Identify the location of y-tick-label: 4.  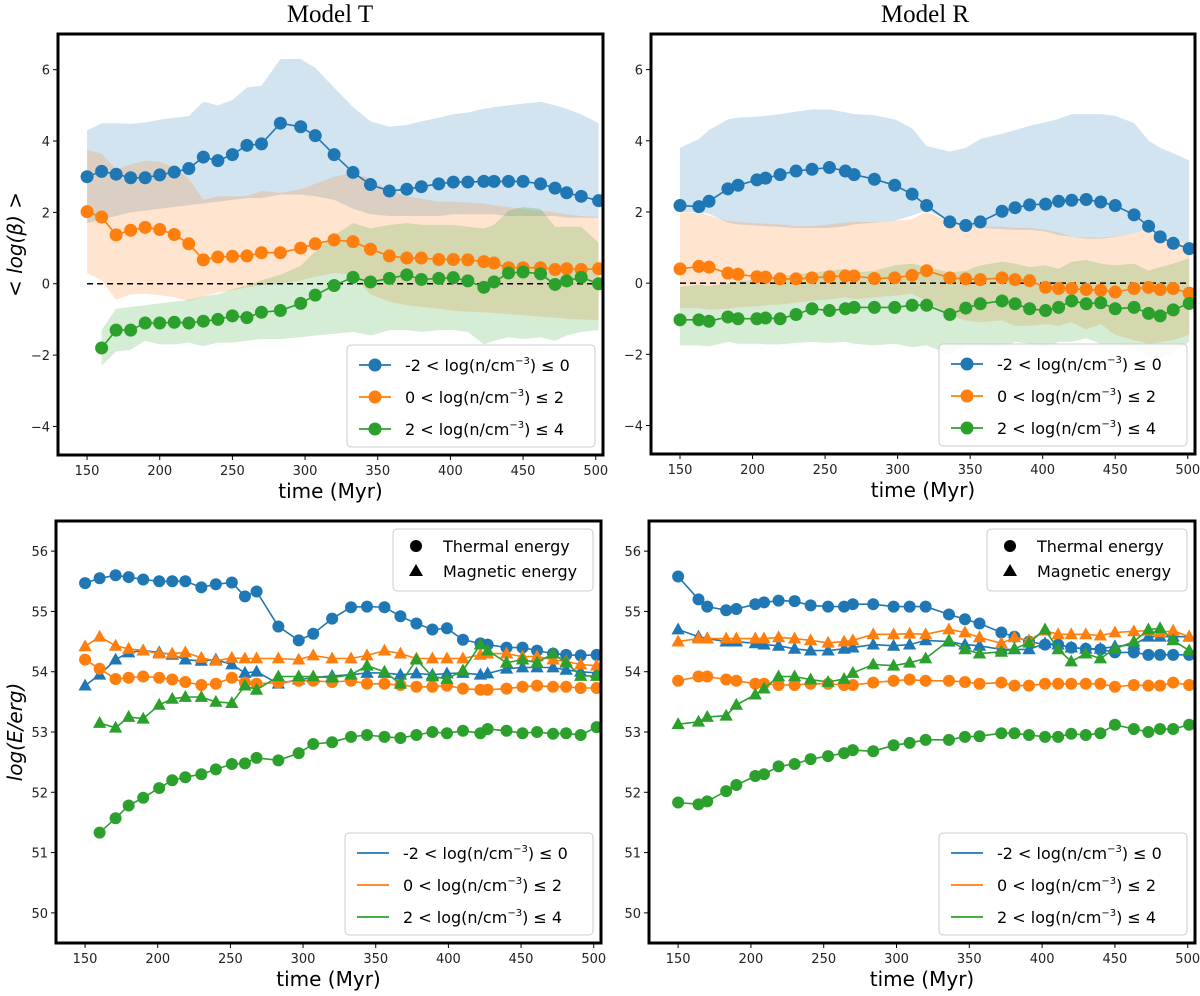
(639, 142).